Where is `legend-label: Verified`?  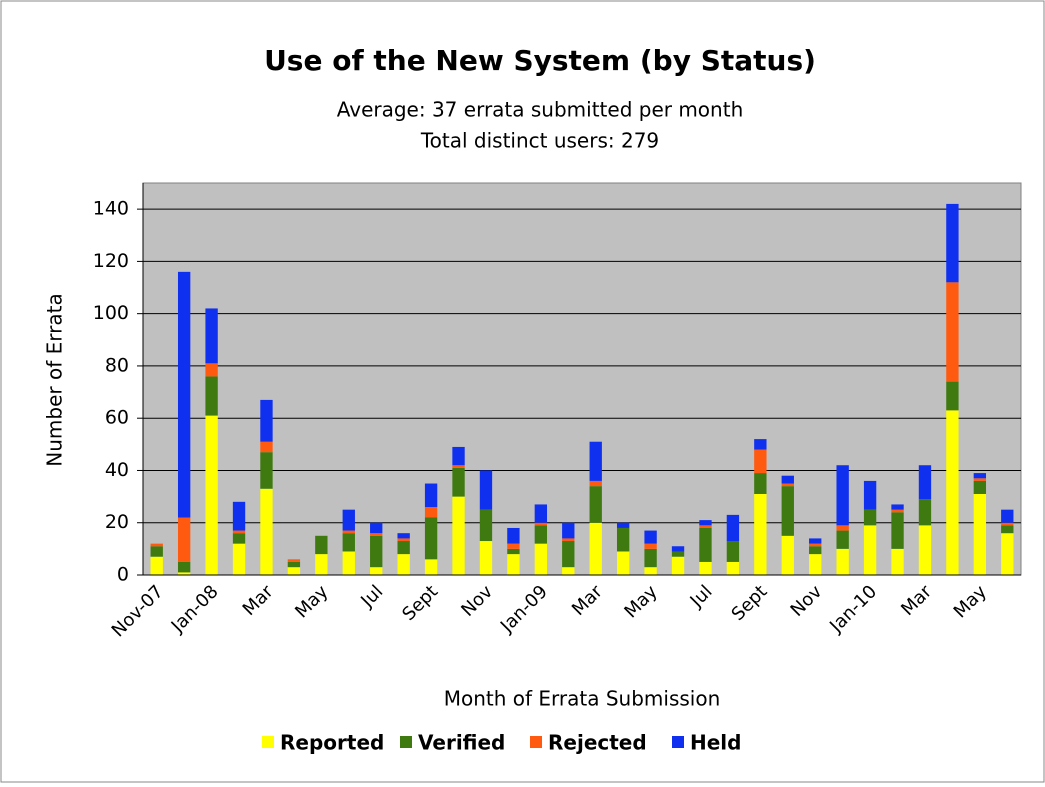 legend-label: Verified is located at coordinates (461, 743).